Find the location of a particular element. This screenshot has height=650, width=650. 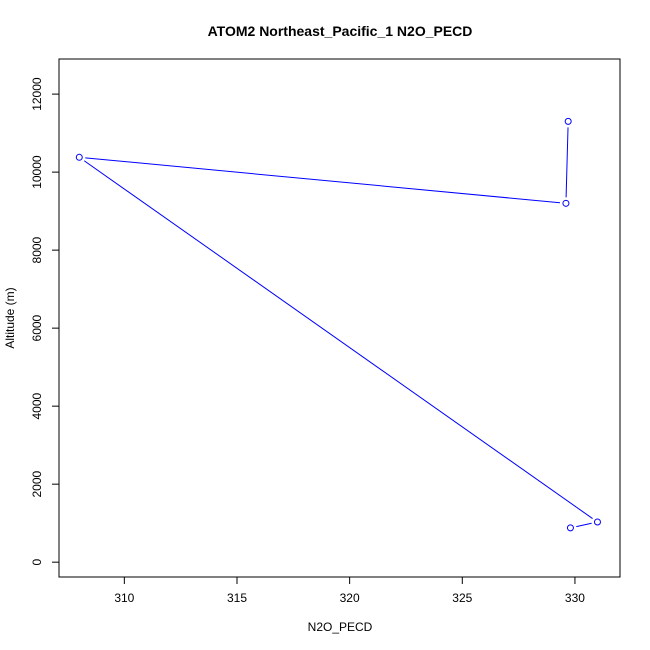

x-tick-label: 320 is located at coordinates (350, 598).